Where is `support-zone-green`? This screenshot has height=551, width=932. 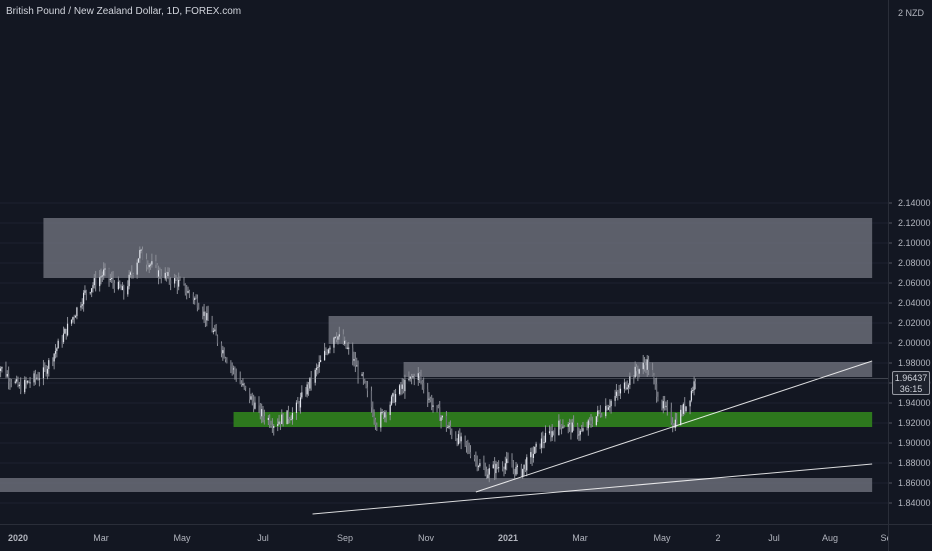 support-zone-green is located at coordinates (553, 419).